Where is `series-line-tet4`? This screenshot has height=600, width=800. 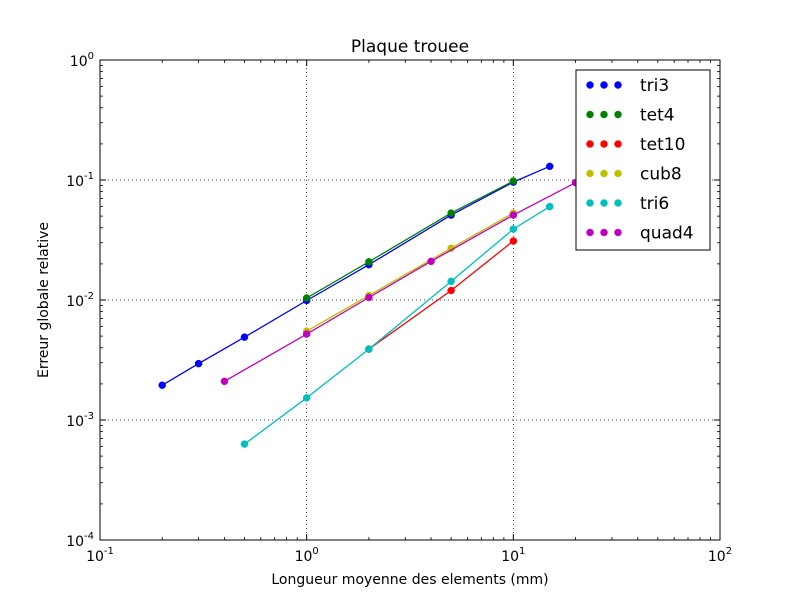
series-line-tet4 is located at coordinates (410, 239).